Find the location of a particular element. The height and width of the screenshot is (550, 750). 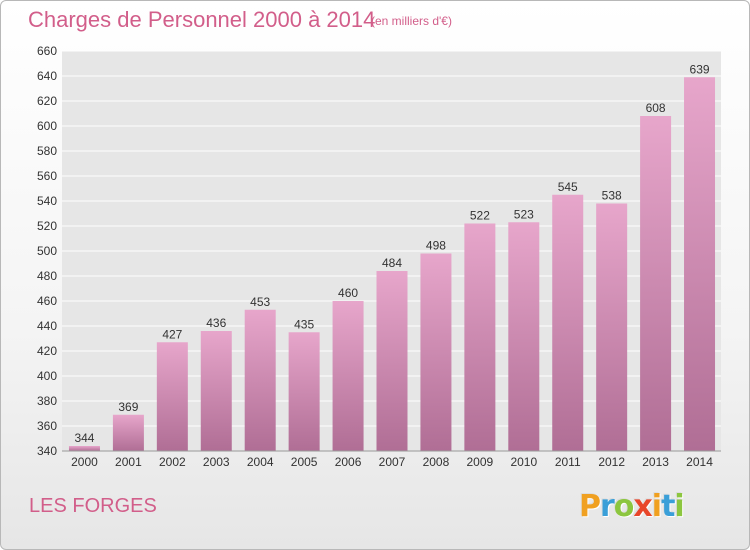

y-tick-label: 440 is located at coordinates (47, 326).